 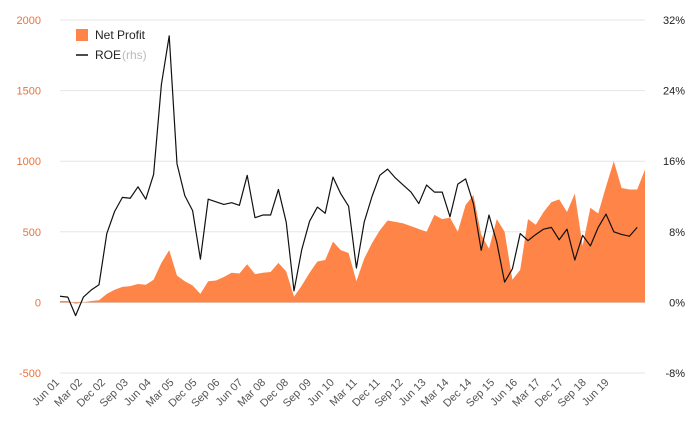 What do you see at coordinates (675, 374) in the screenshot?
I see `right-axis-tick-label: -8%` at bounding box center [675, 374].